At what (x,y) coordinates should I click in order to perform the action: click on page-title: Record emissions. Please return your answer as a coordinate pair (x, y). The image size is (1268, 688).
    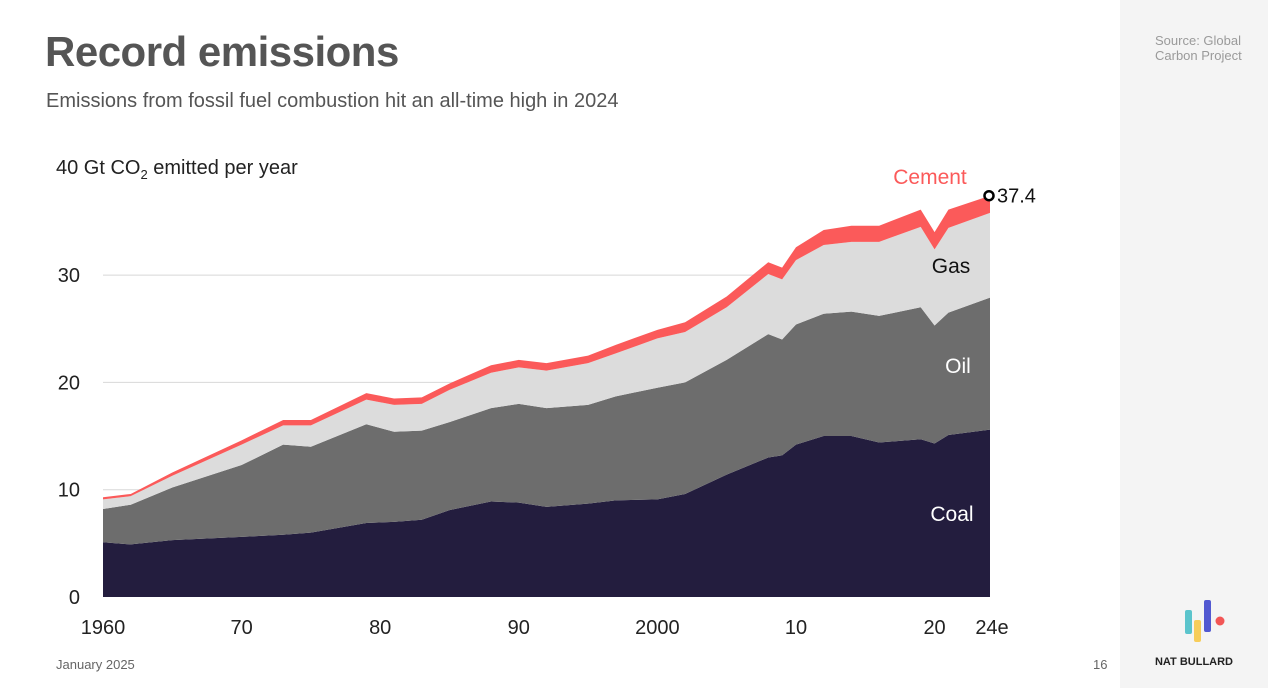
    Looking at the image, I should click on (222, 51).